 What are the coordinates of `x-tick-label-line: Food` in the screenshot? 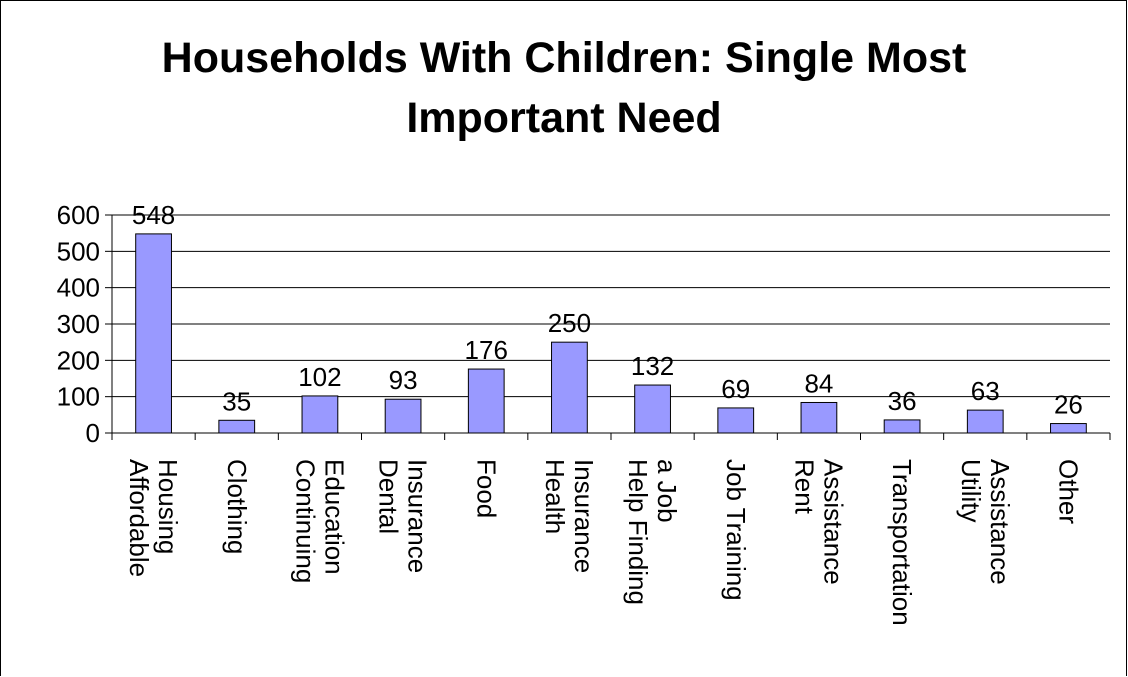 It's located at (486, 488).